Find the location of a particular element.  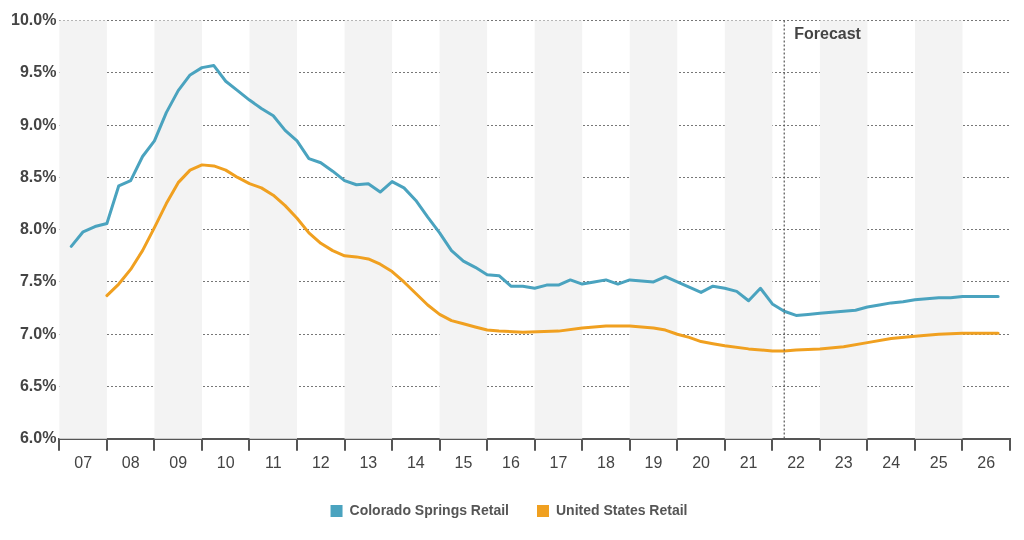

legend-label: Colorado Springs Retail is located at coordinates (429, 509).